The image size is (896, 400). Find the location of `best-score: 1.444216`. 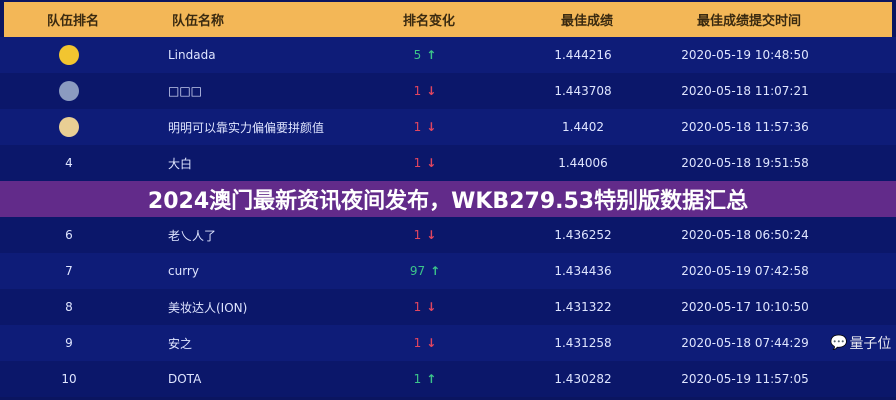

best-score: 1.444216 is located at coordinates (583, 55).